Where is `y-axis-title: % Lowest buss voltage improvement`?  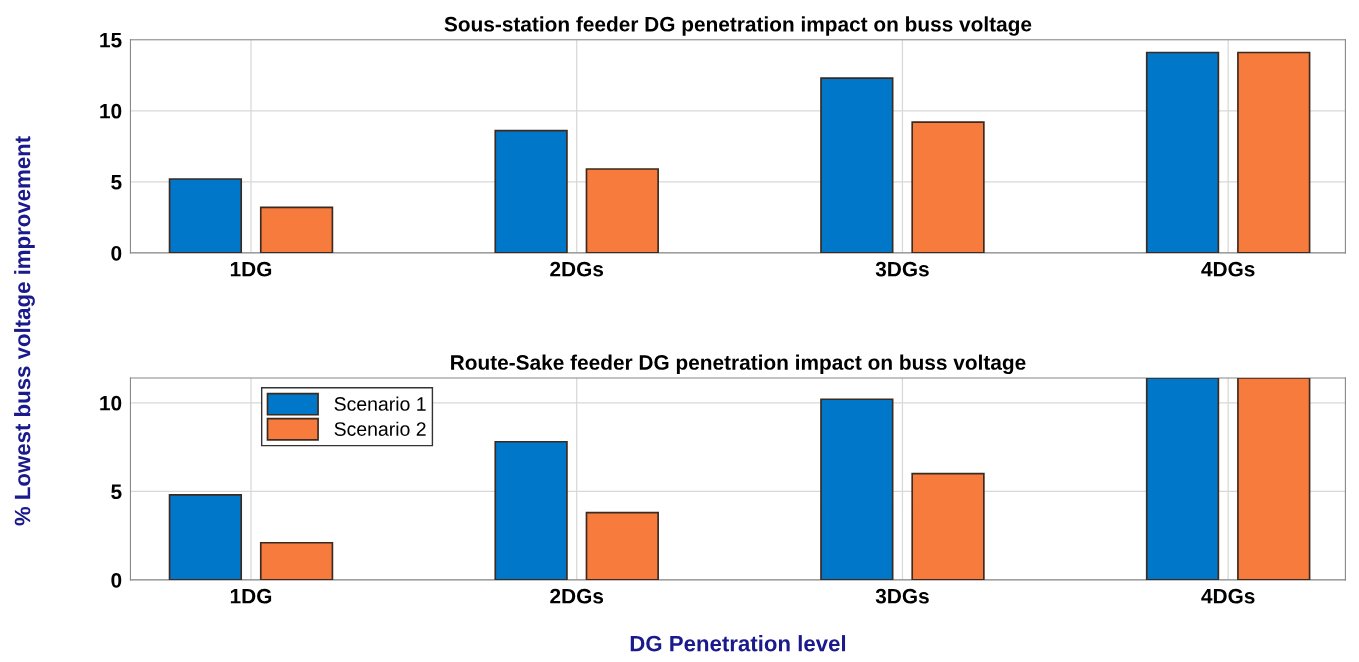
y-axis-title: % Lowest buss voltage improvement is located at coordinates (24, 331).